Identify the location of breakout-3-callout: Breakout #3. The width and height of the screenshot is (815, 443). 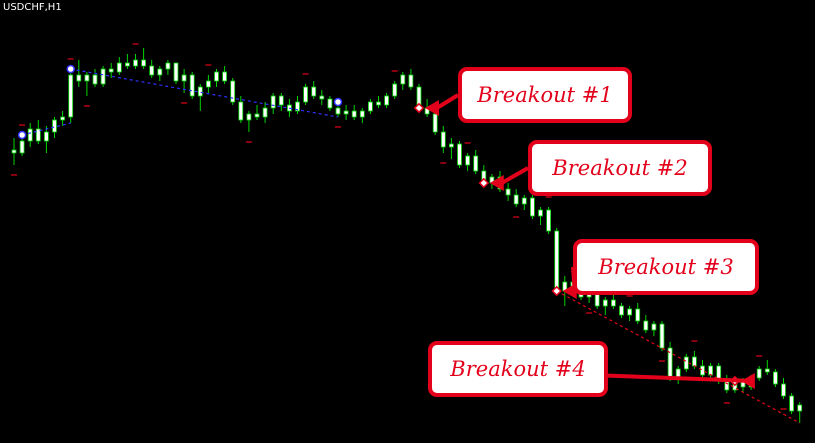
(666, 267).